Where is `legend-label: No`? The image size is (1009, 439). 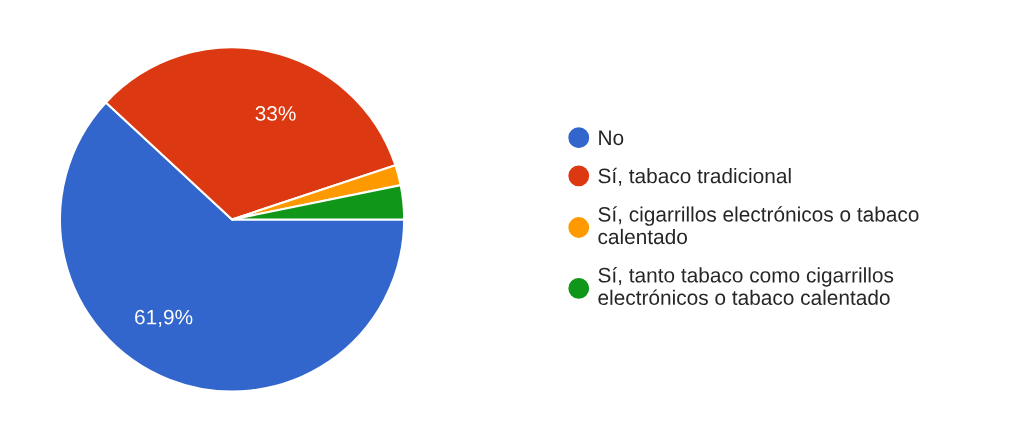
legend-label: No is located at coordinates (611, 138).